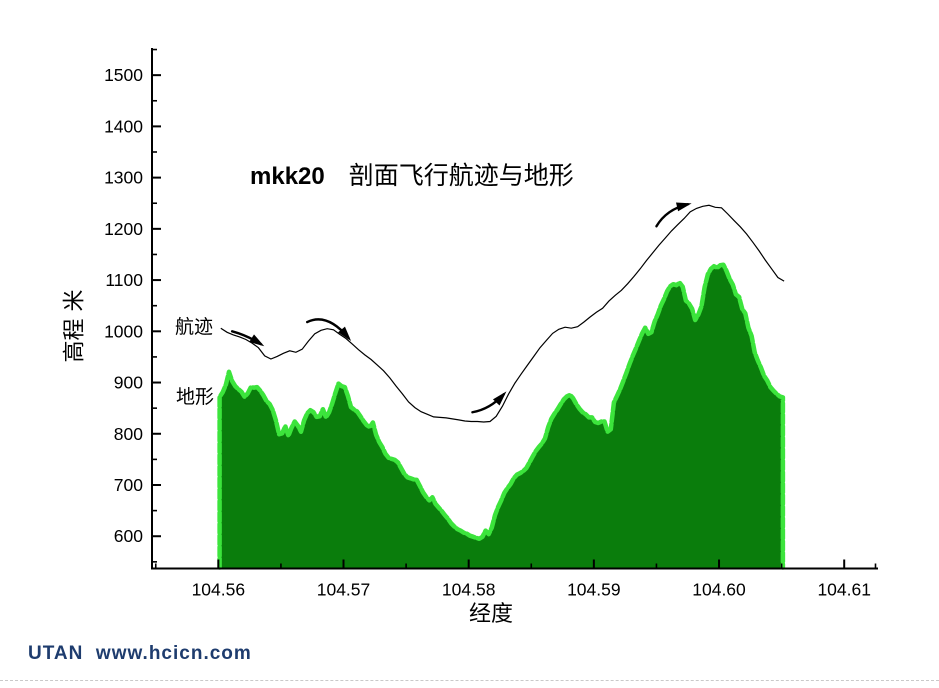 This screenshot has height=688, width=939. I want to click on x-tick-label: 104.59, so click(594, 590).